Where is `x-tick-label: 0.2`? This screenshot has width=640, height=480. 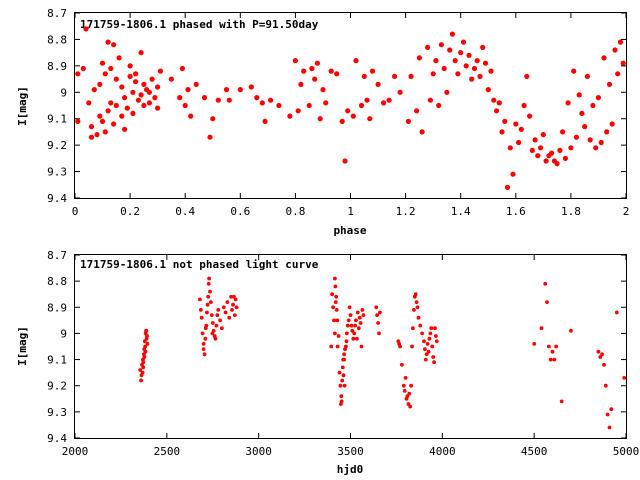 x-tick-label: 0.2 is located at coordinates (130, 211).